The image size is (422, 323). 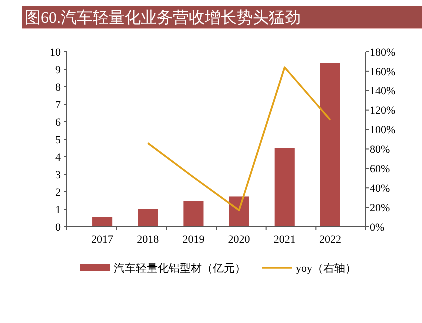 I want to click on y2-tick-label: 180%, so click(x=383, y=52).